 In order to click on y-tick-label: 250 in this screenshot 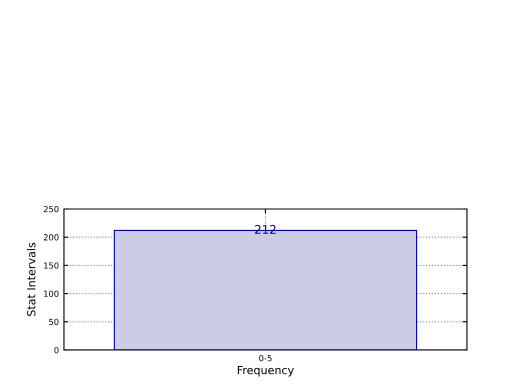, I will do `click(51, 209)`.